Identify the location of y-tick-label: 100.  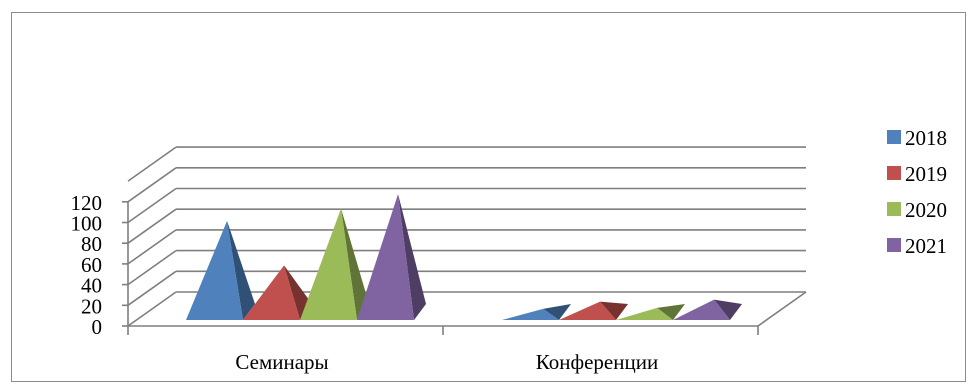
(87, 224).